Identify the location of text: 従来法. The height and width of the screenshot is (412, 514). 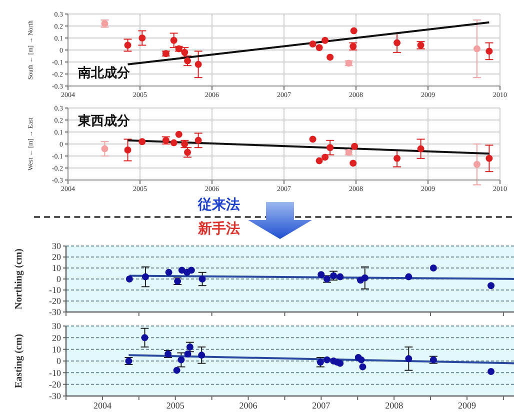
(219, 205).